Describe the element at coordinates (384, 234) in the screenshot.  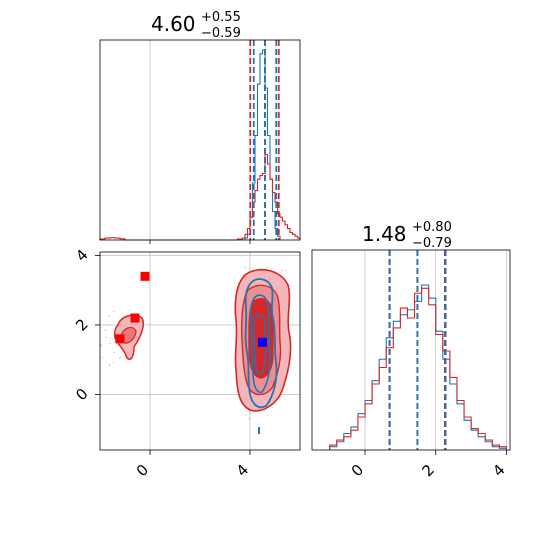
I see `title-value: 1.48` at that location.